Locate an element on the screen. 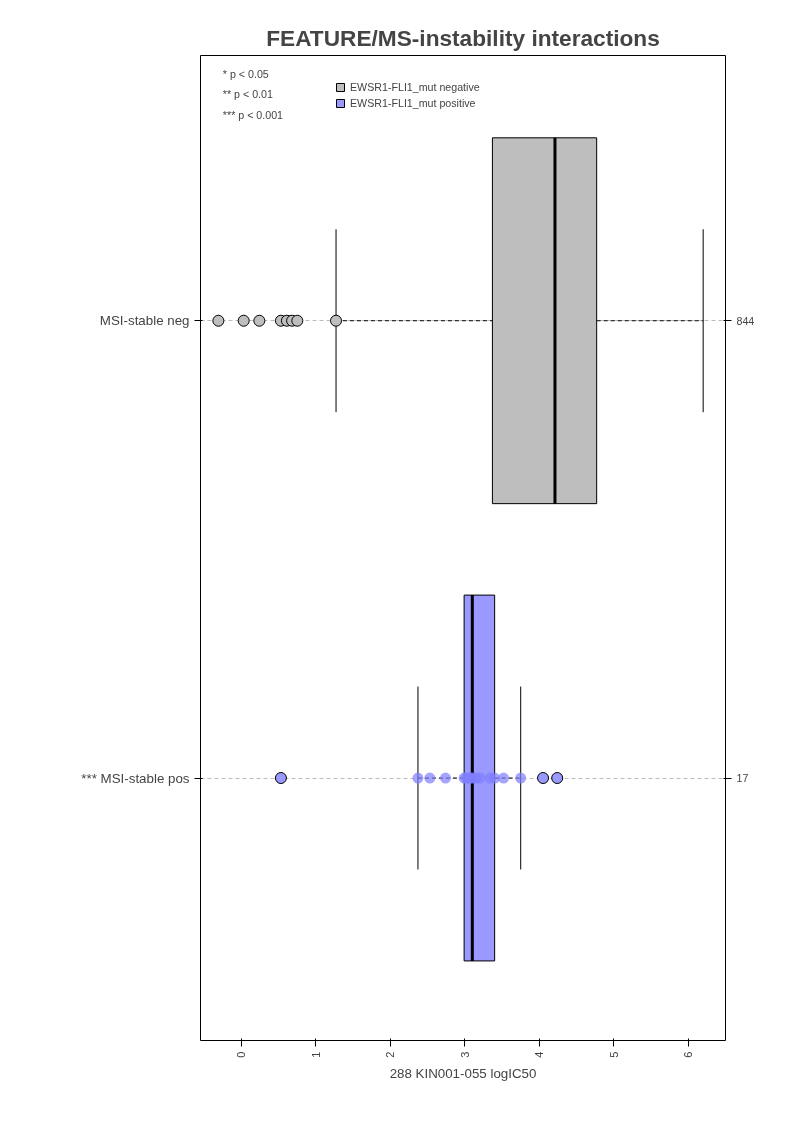  chart-title: FEATURE/MS-instability interactions is located at coordinates (463, 37).